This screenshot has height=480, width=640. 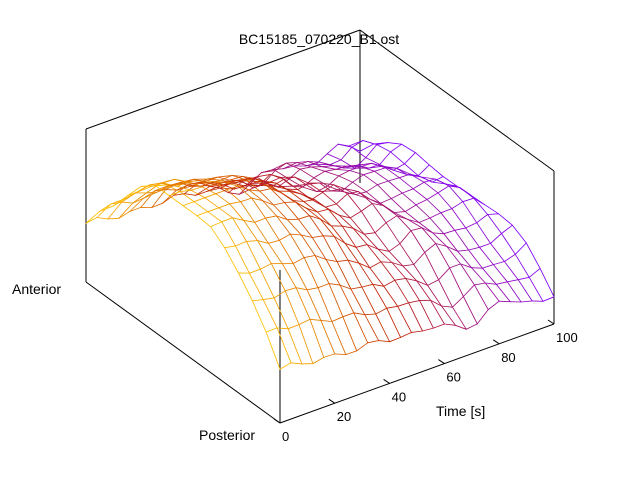 What do you see at coordinates (508, 357) in the screenshot?
I see `x-tick-label: 80` at bounding box center [508, 357].